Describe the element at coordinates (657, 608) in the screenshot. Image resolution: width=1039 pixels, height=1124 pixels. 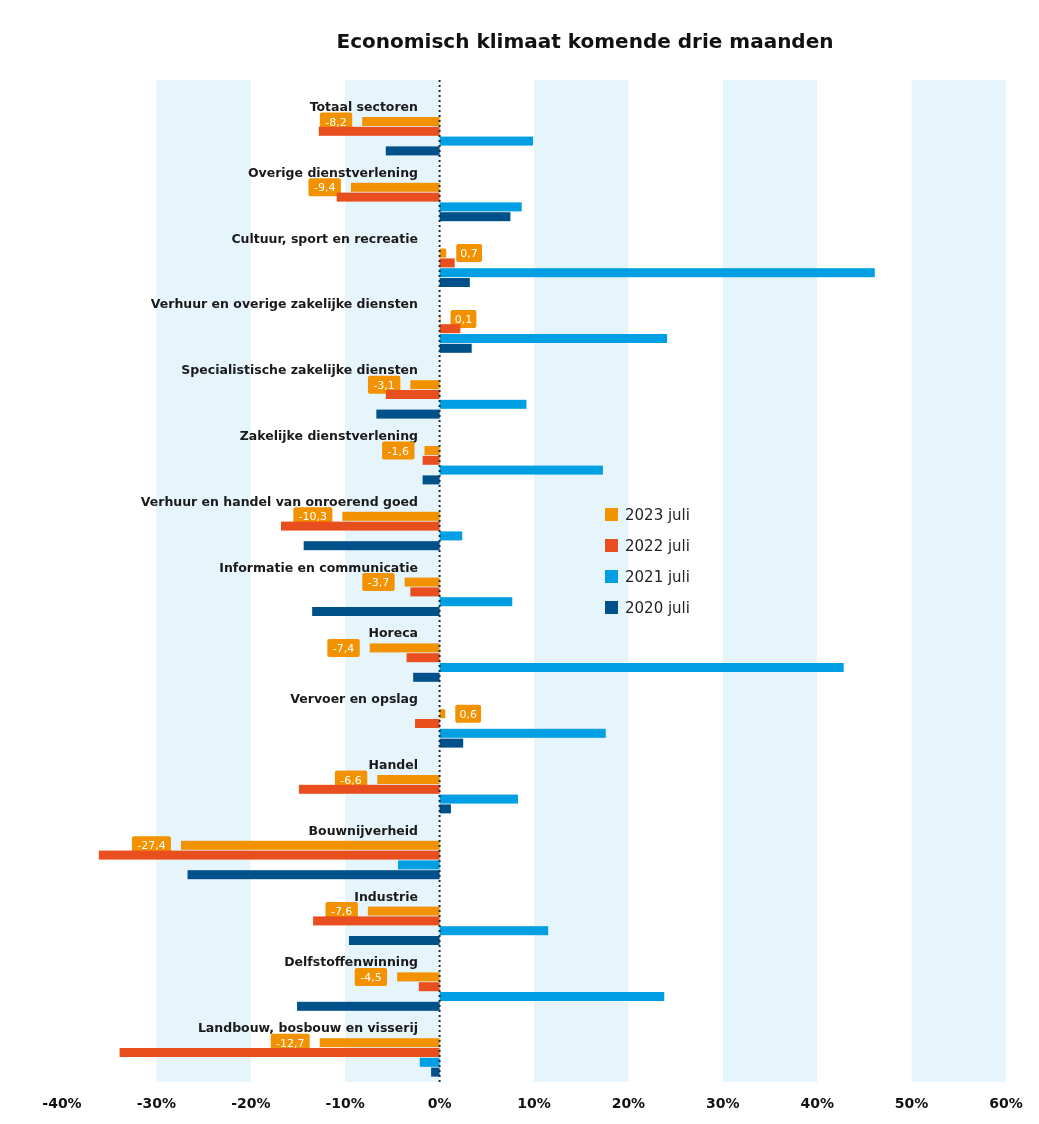
I see `legend-label: 2020 juli` at that location.